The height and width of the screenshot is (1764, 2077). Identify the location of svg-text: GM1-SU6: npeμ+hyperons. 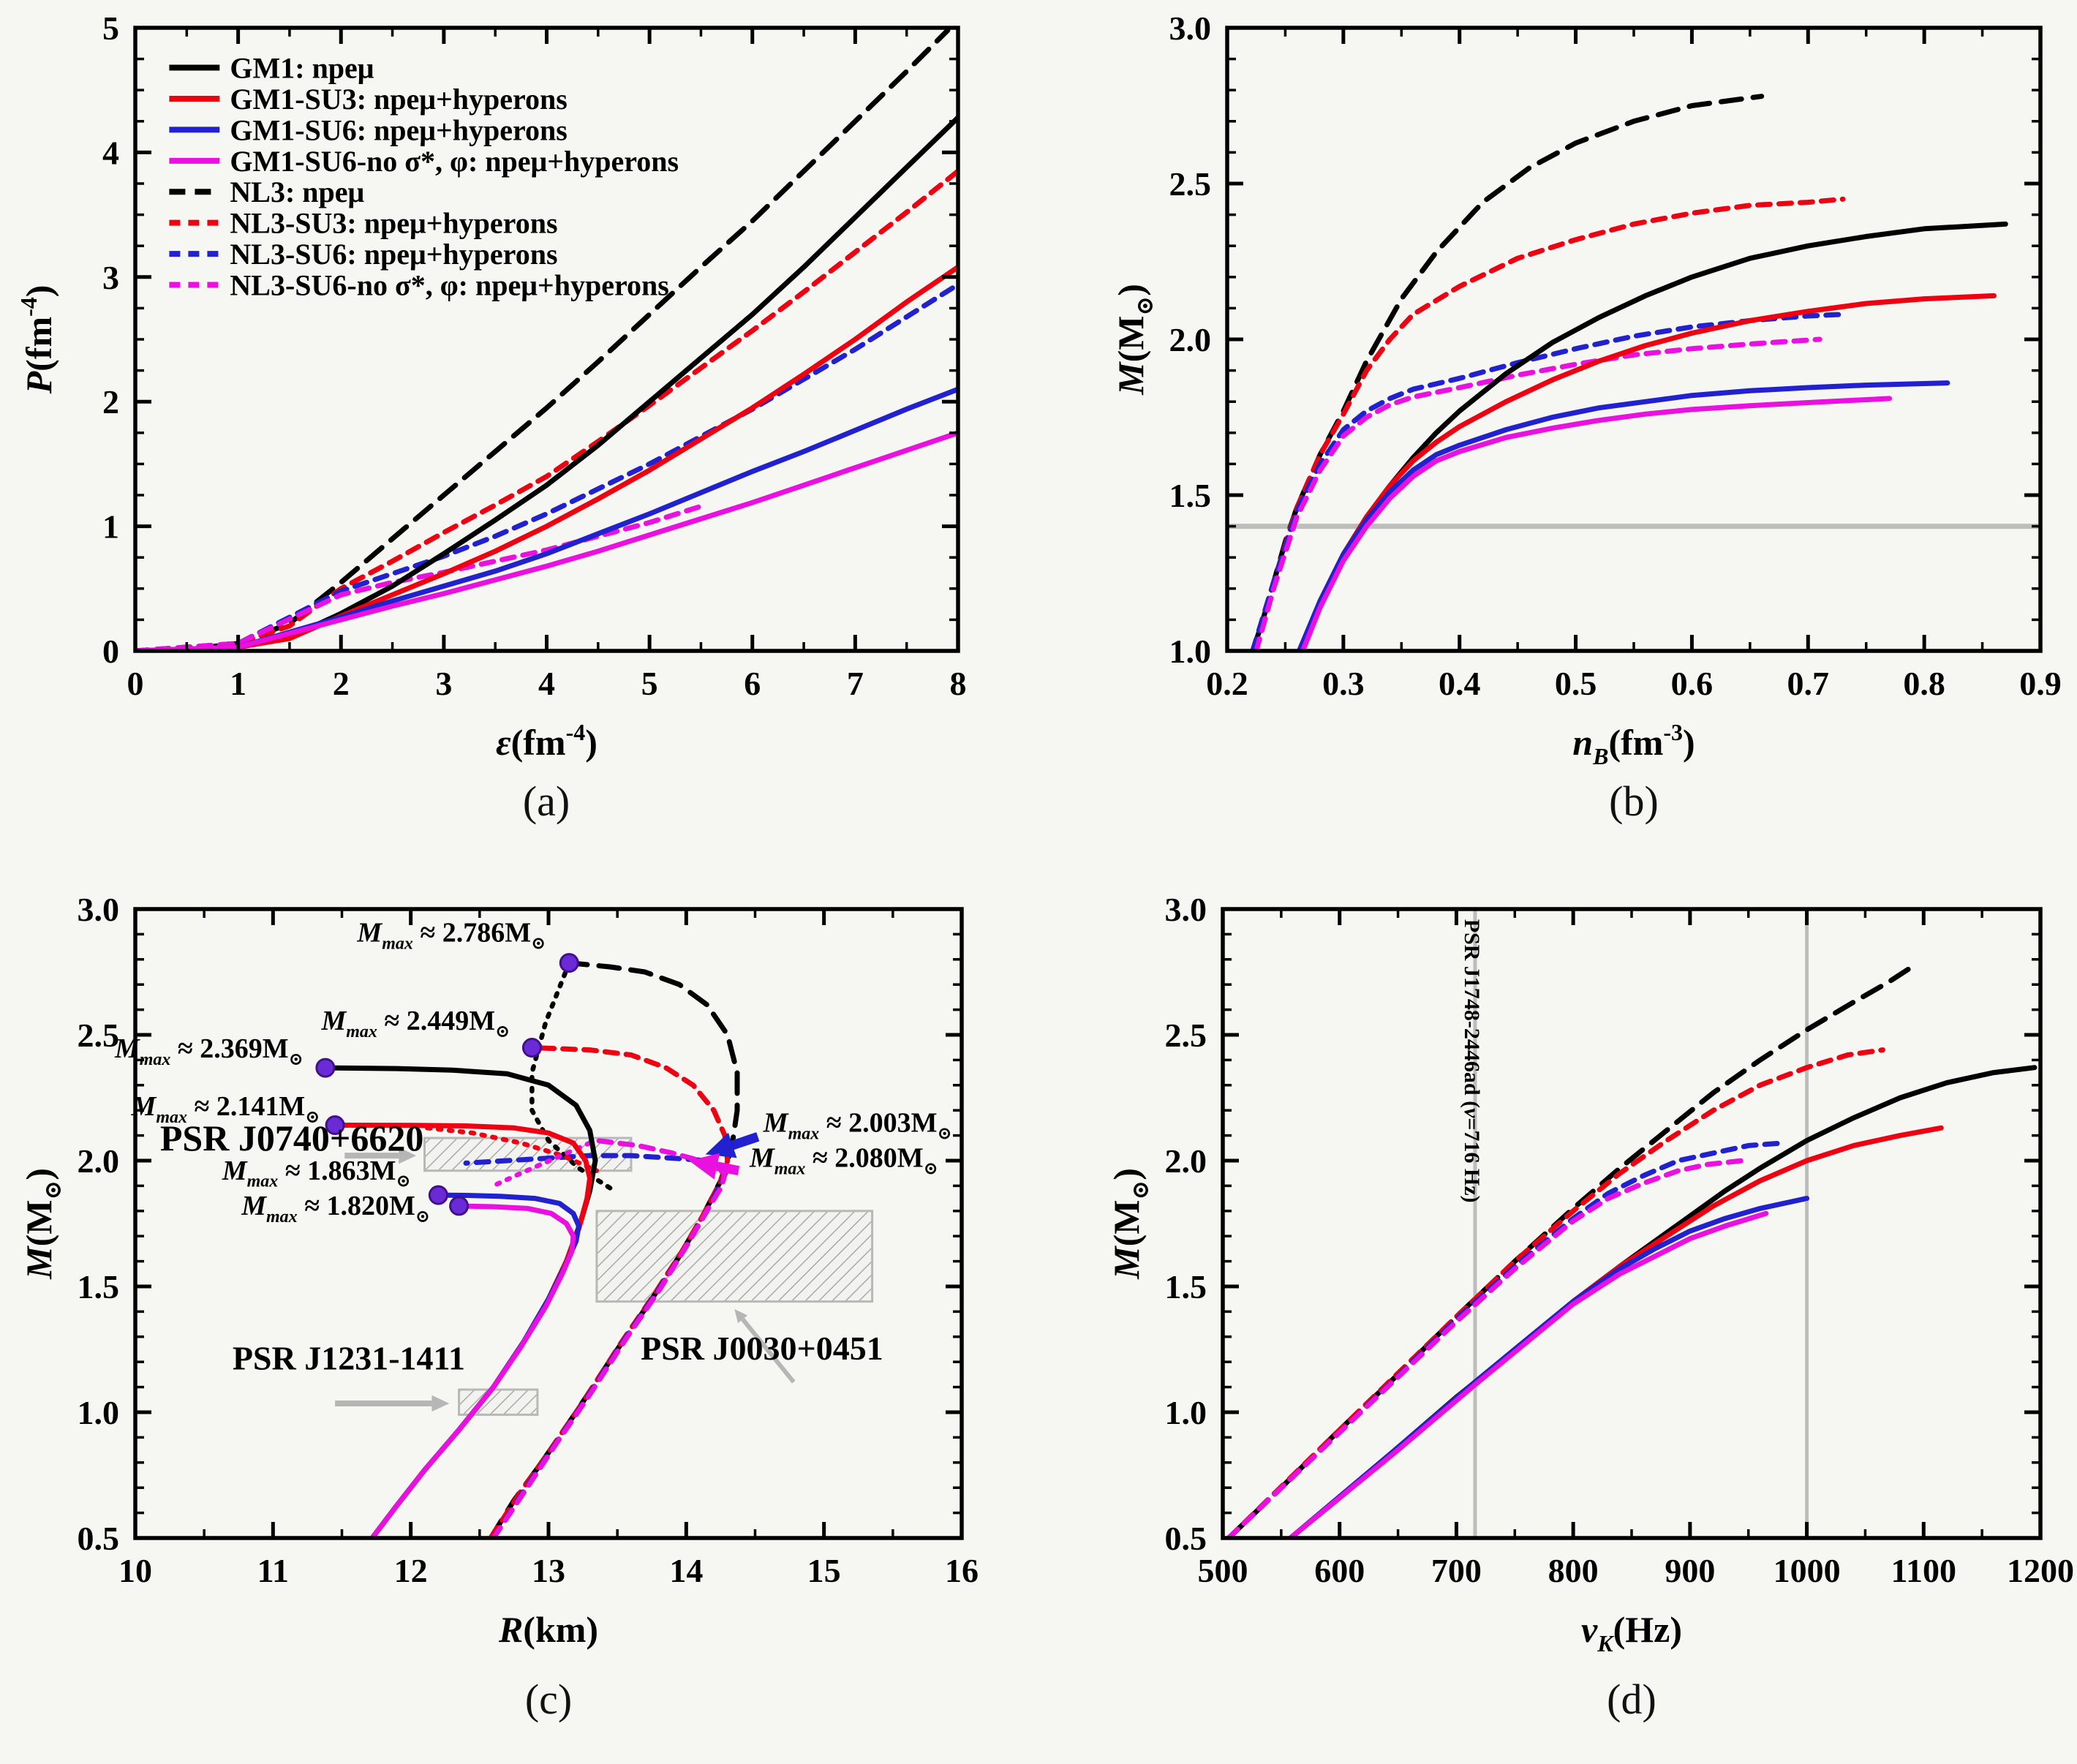
(398, 129).